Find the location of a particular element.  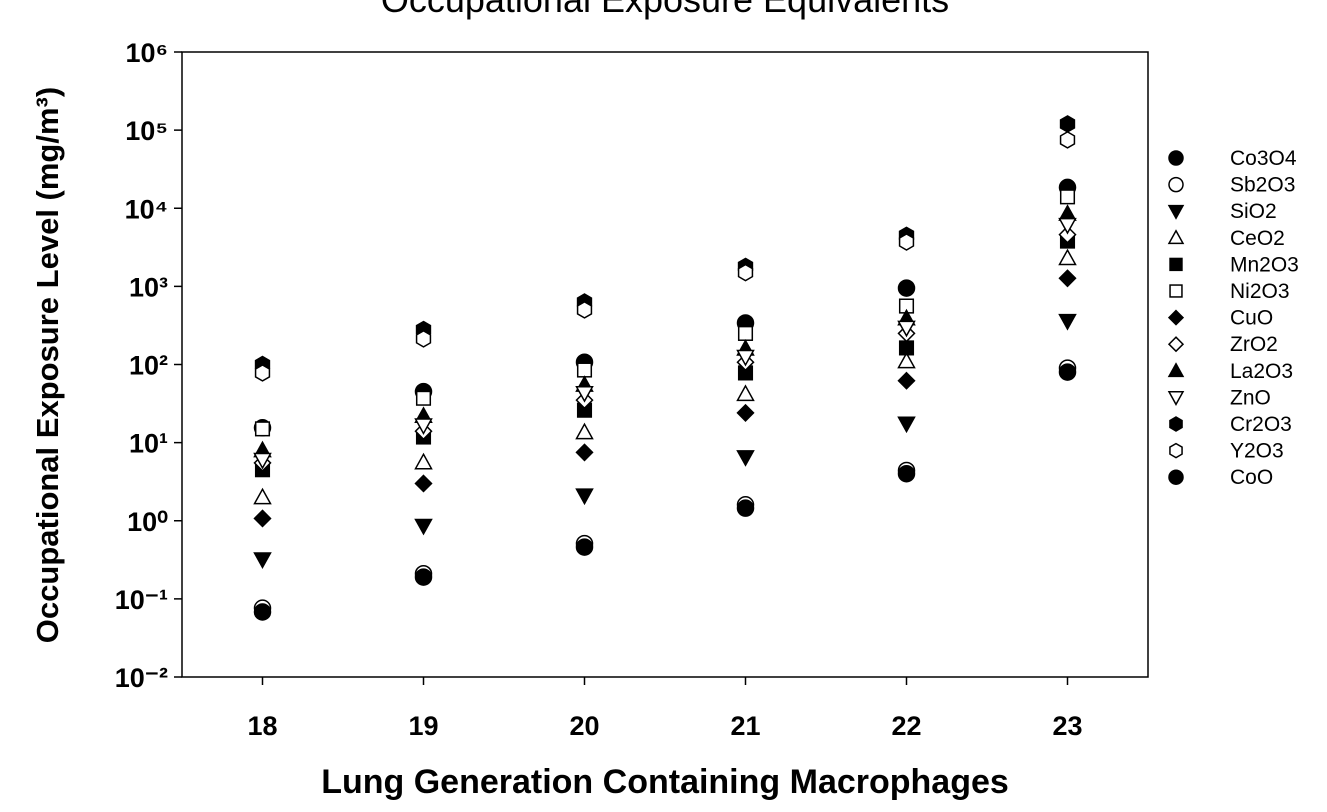

y-tick-label: 10⁵ is located at coordinates (146, 131).